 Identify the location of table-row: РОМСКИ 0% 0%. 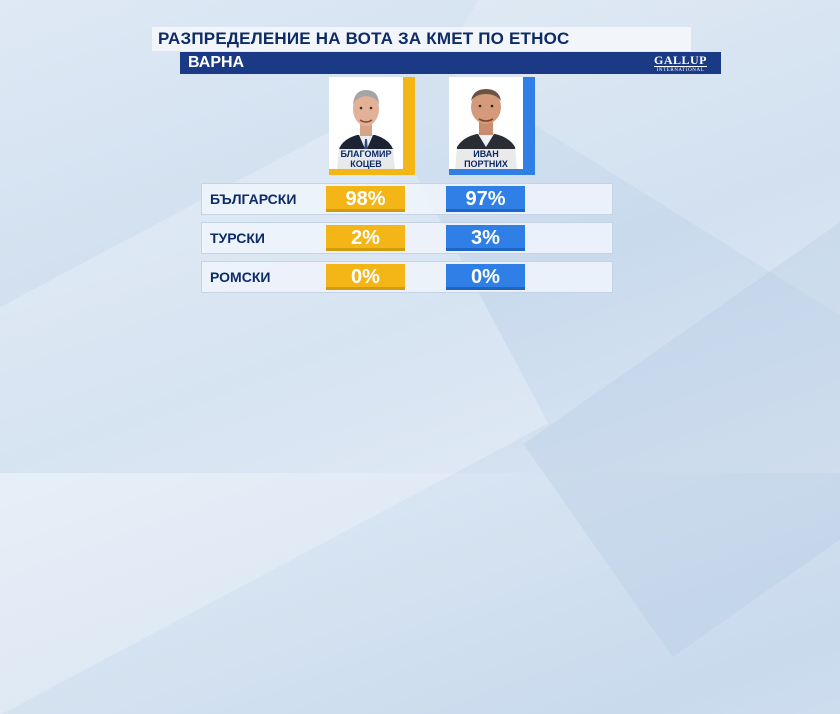
(407, 277).